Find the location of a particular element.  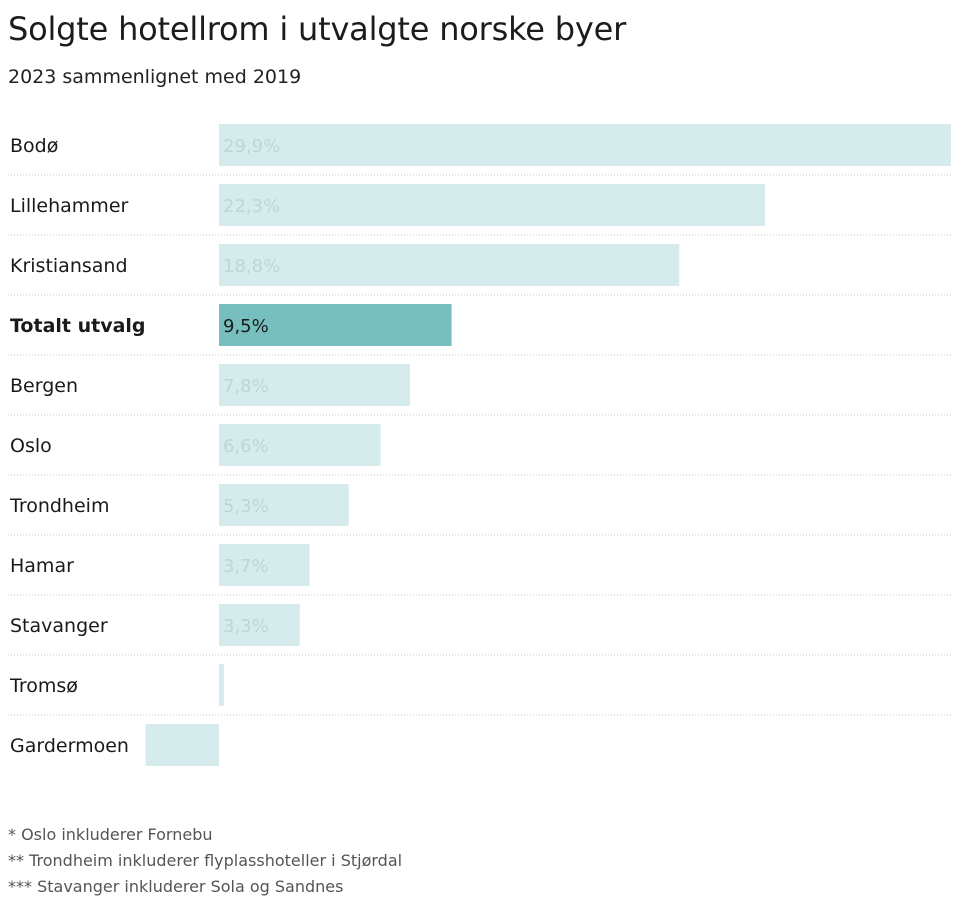

footnote-stavanger: *** Stavanger inkluderer Sola og Sandnes is located at coordinates (176, 886).